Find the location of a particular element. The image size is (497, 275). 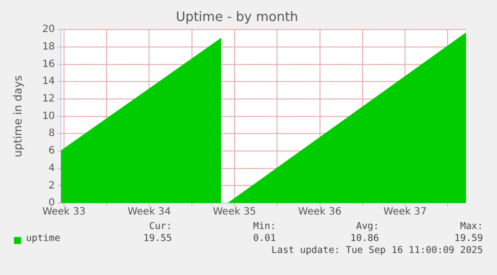

chart-title: Uptime - by month is located at coordinates (237, 18).